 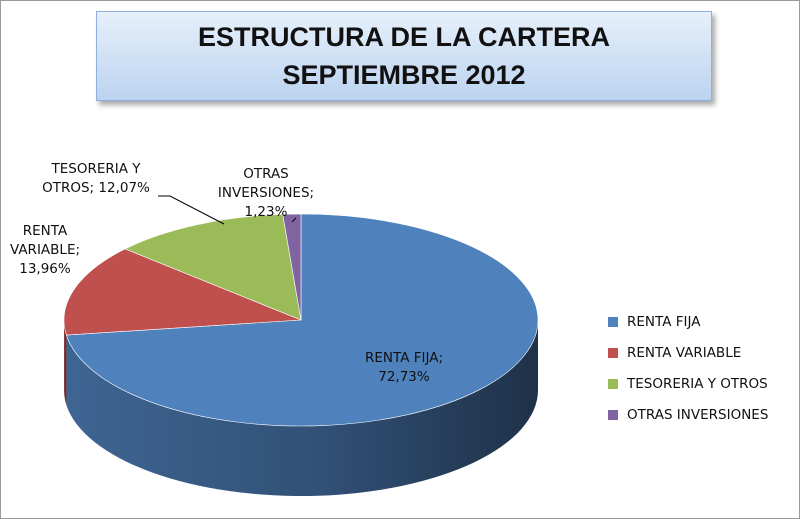 I want to click on legend-item: RENTA FIJA, so click(x=703, y=321).